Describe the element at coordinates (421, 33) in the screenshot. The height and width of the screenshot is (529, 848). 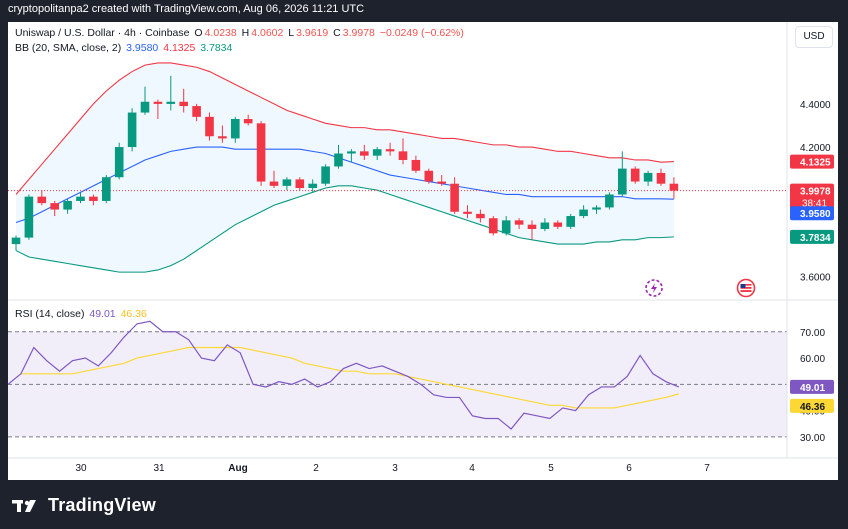
I see `change-value: −0.0249 (−0.62%)` at that location.